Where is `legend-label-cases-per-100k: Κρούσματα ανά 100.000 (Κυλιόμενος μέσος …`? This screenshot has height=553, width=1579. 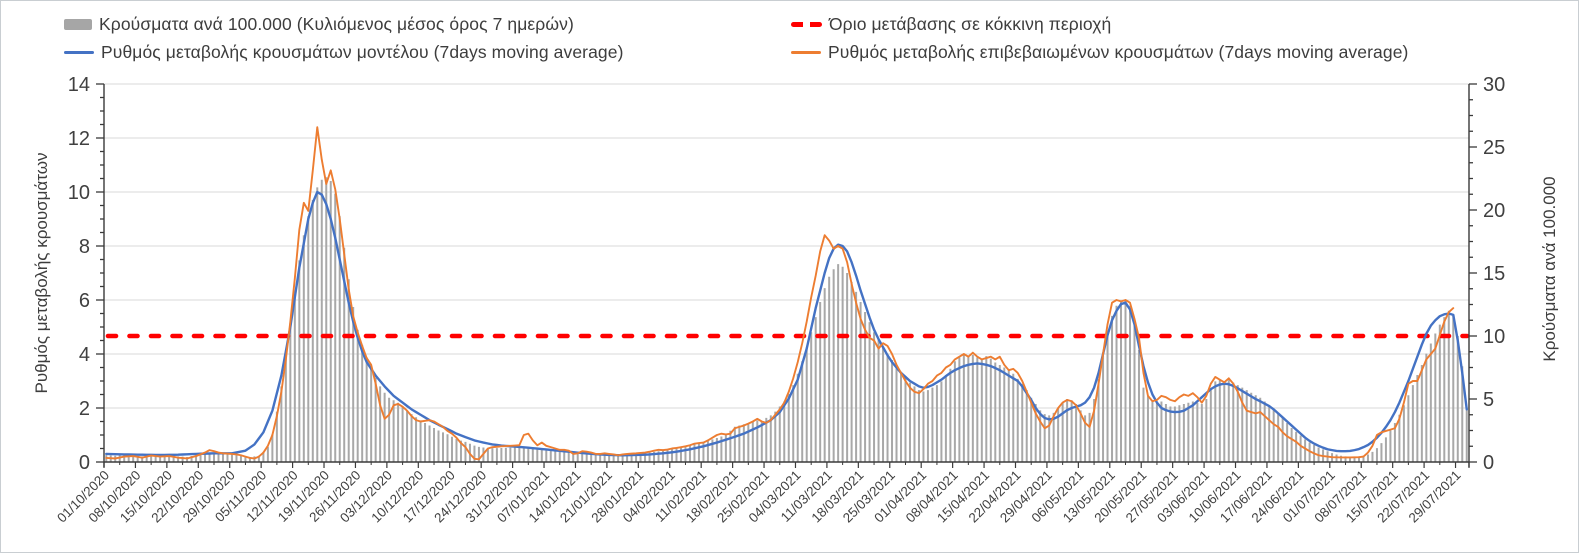 legend-label-cases-per-100k: Κρούσματα ανά 100.000 (Κυλιόμενος μέσος … is located at coordinates (336, 24).